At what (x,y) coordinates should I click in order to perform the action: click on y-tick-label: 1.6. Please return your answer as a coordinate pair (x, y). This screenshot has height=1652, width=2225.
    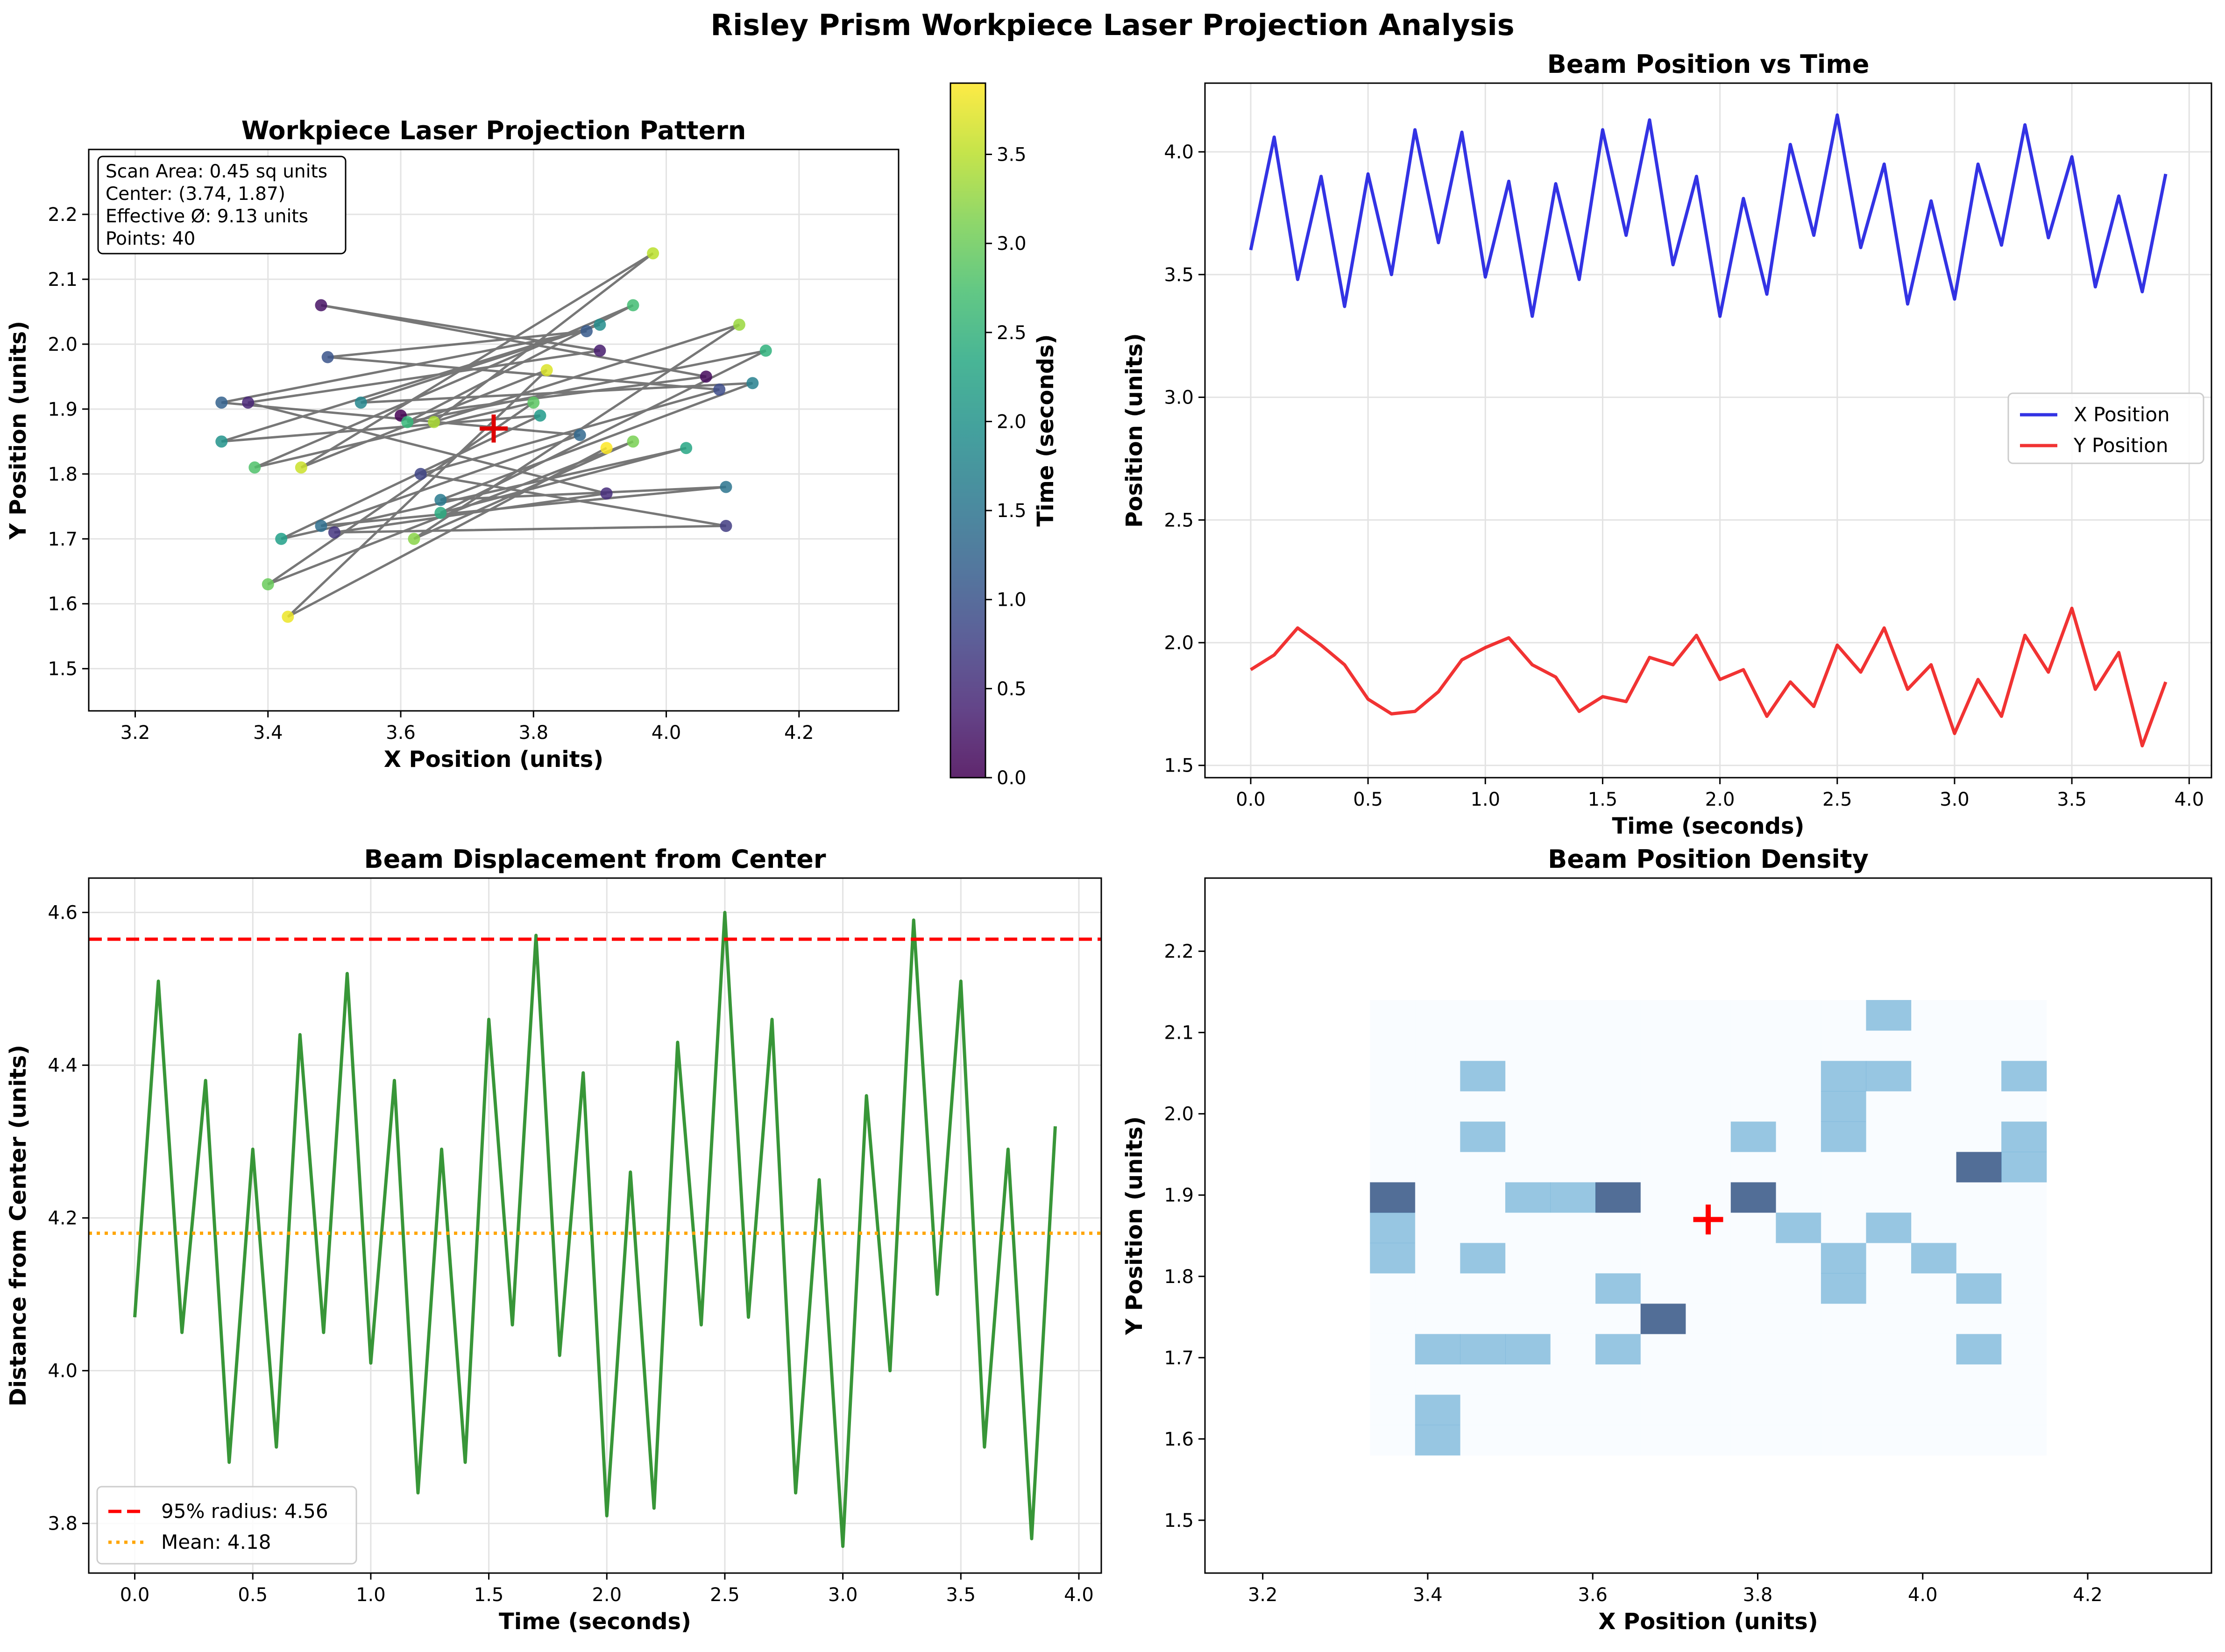
    Looking at the image, I should click on (63, 604).